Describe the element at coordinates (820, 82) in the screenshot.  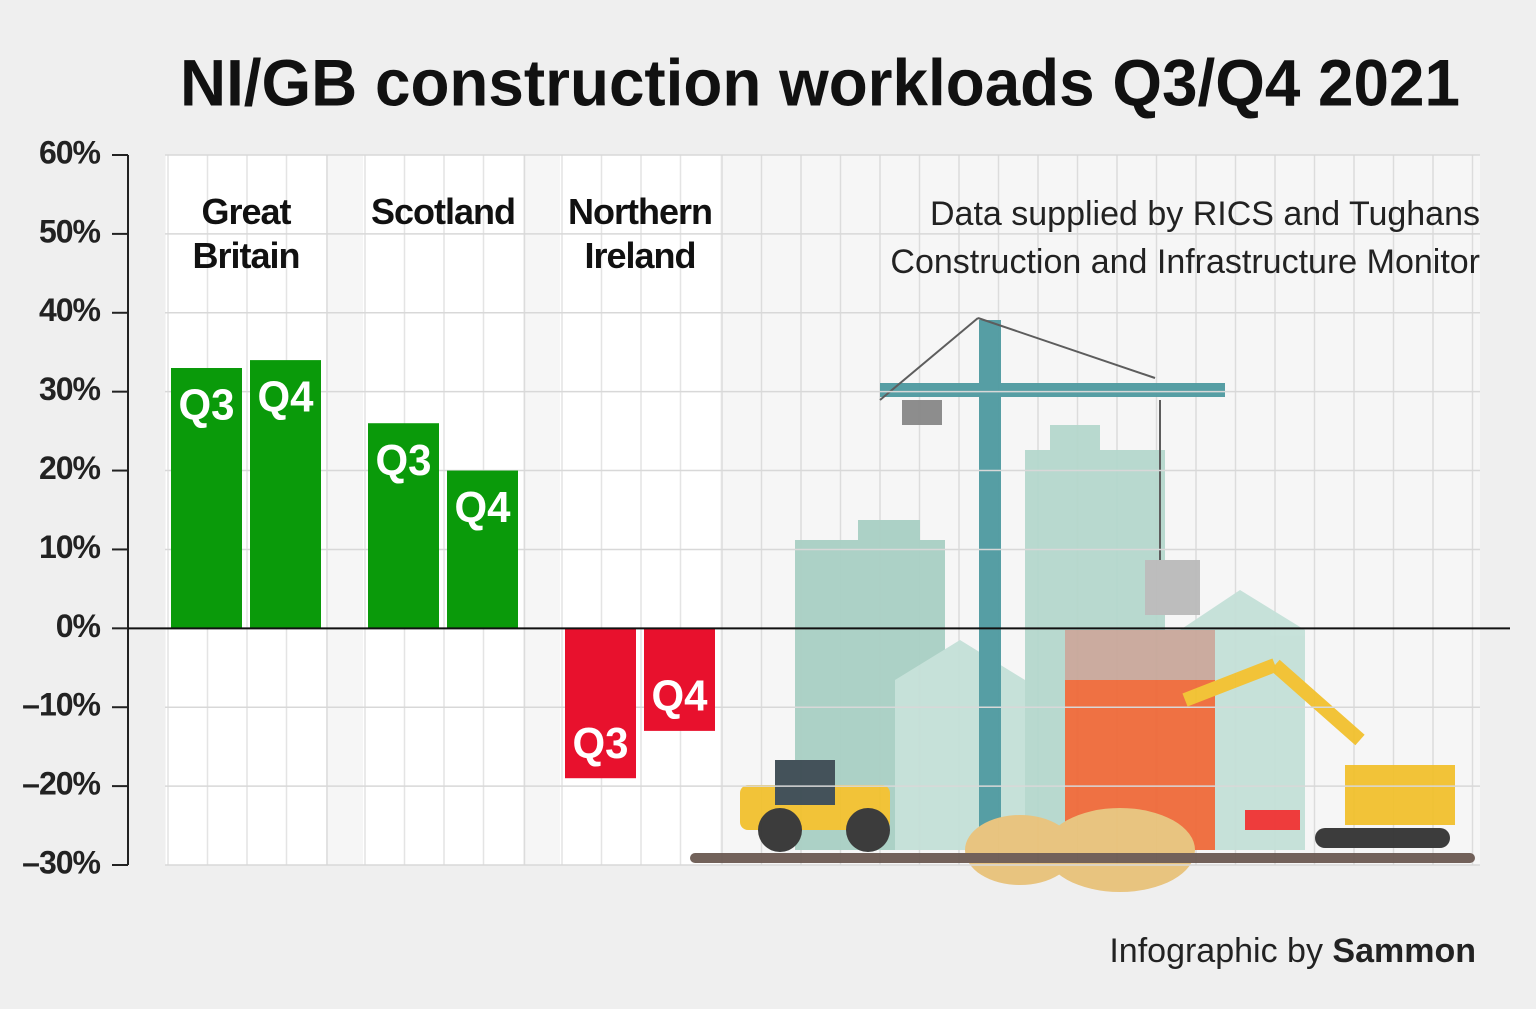
I see `chart-title: NI/GB construction workloads Q3/Q4 2021` at that location.